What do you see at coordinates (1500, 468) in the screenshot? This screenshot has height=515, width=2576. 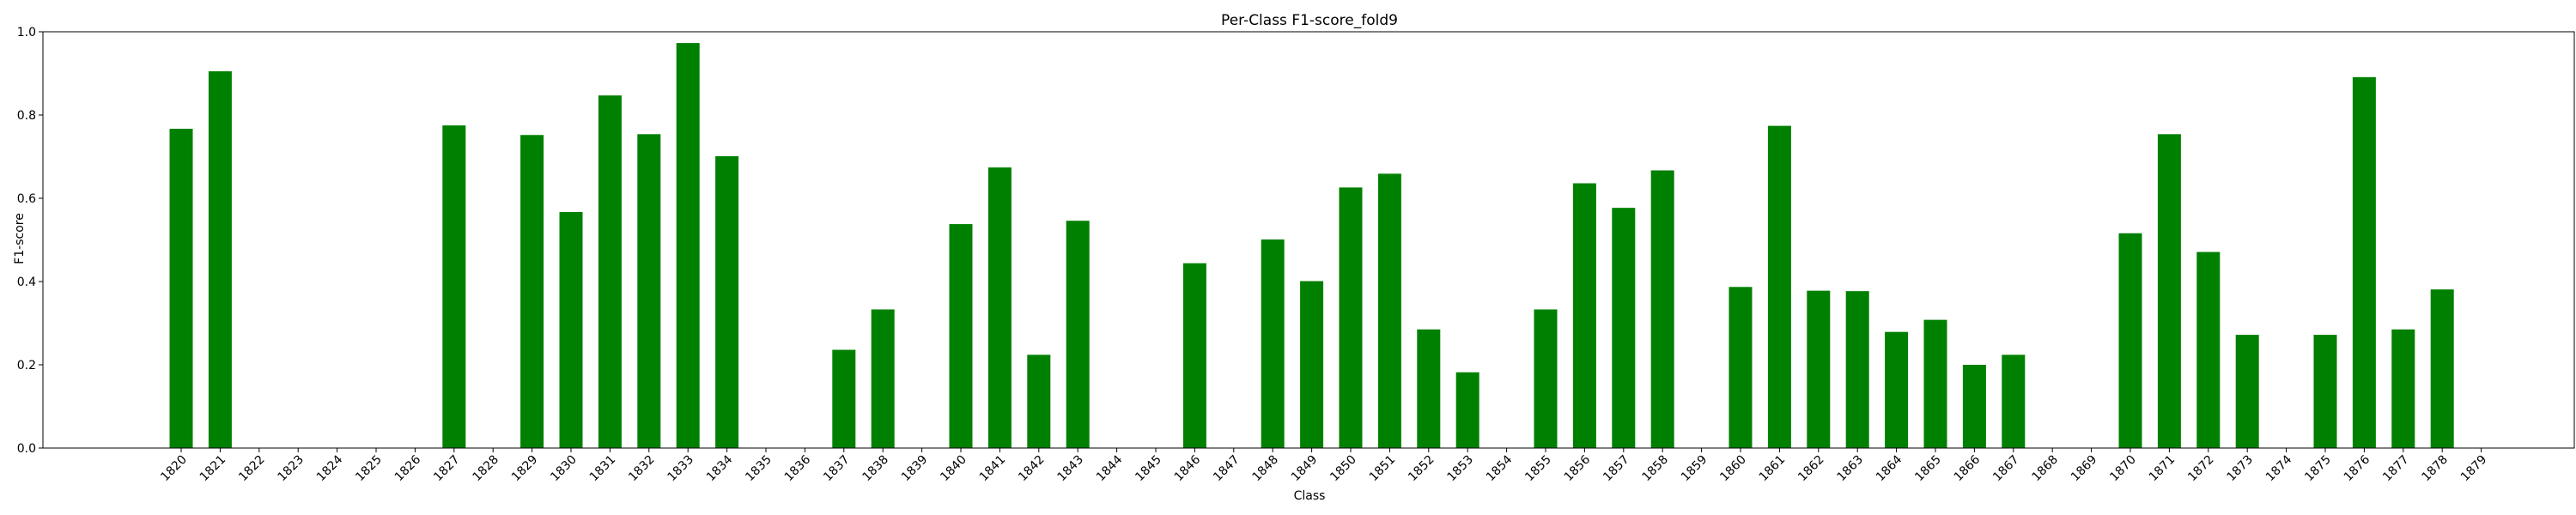 I see `x-tick-label-1854: 1854` at bounding box center [1500, 468].